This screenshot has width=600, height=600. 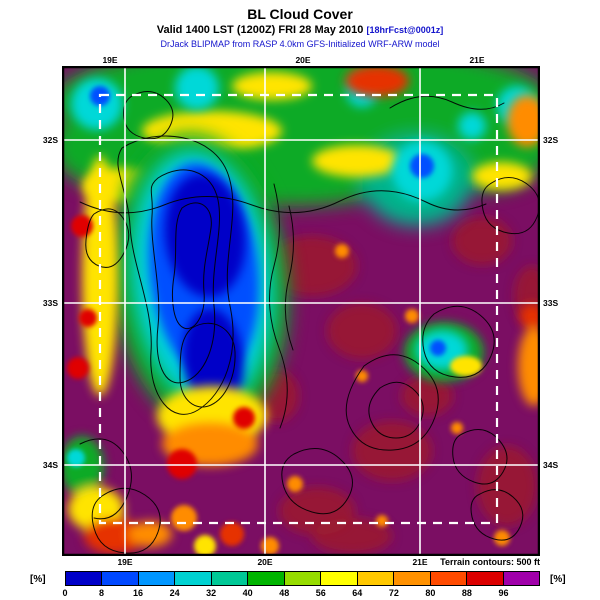 I want to click on colorbar-tick-label: 0, so click(x=65, y=593).